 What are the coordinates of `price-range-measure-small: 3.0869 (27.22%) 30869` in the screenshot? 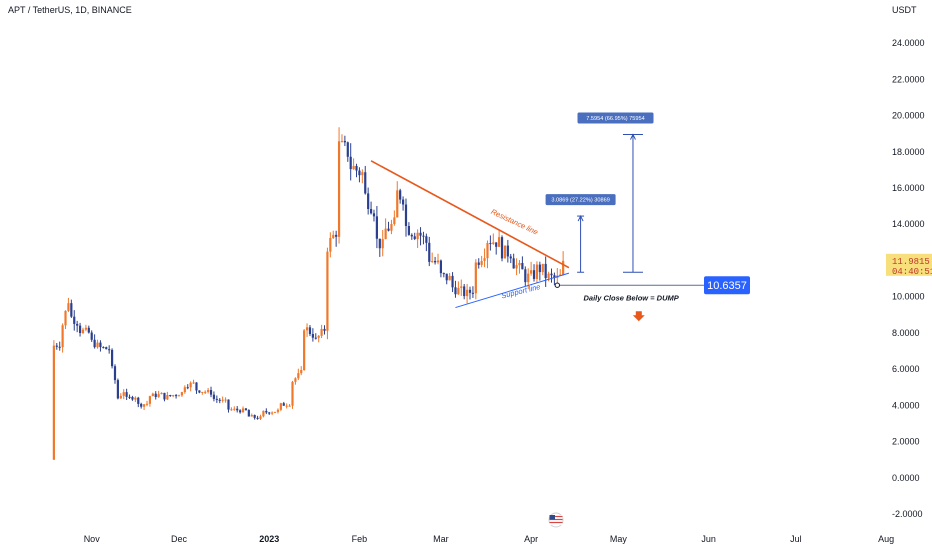 It's located at (580, 233).